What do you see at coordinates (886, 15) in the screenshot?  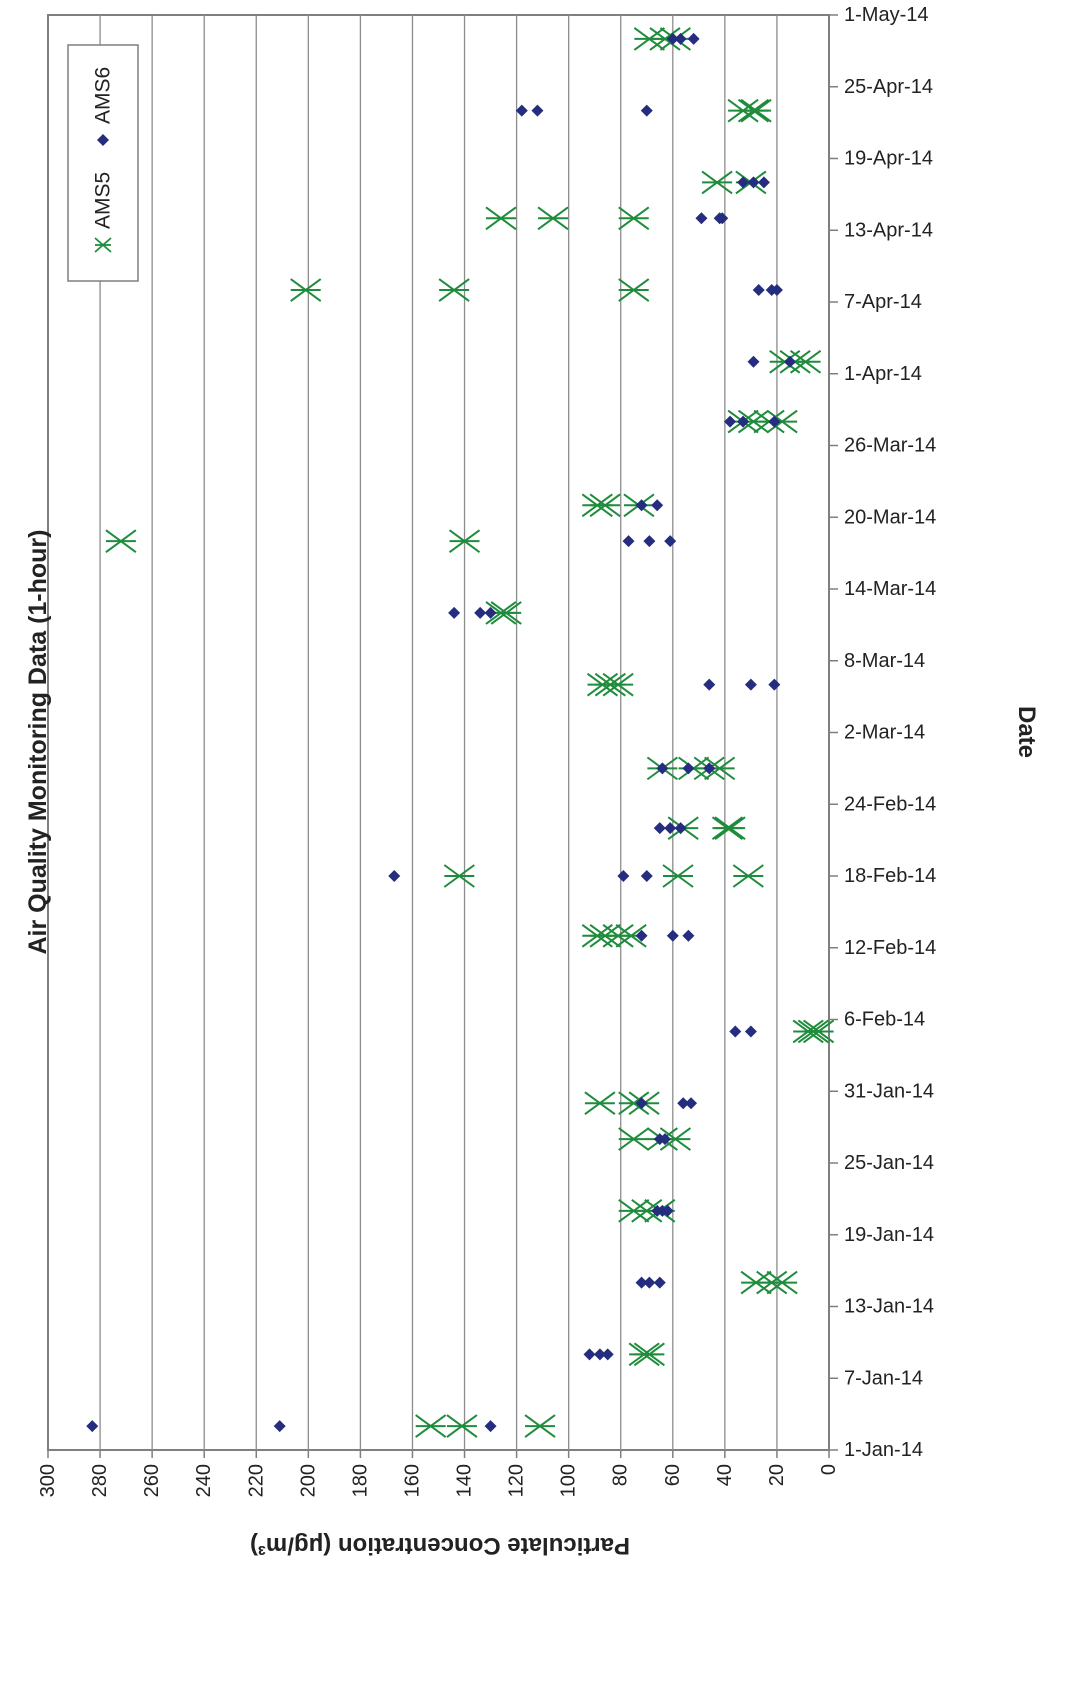 I see `x-tick-label: 1-May-14` at bounding box center [886, 15].